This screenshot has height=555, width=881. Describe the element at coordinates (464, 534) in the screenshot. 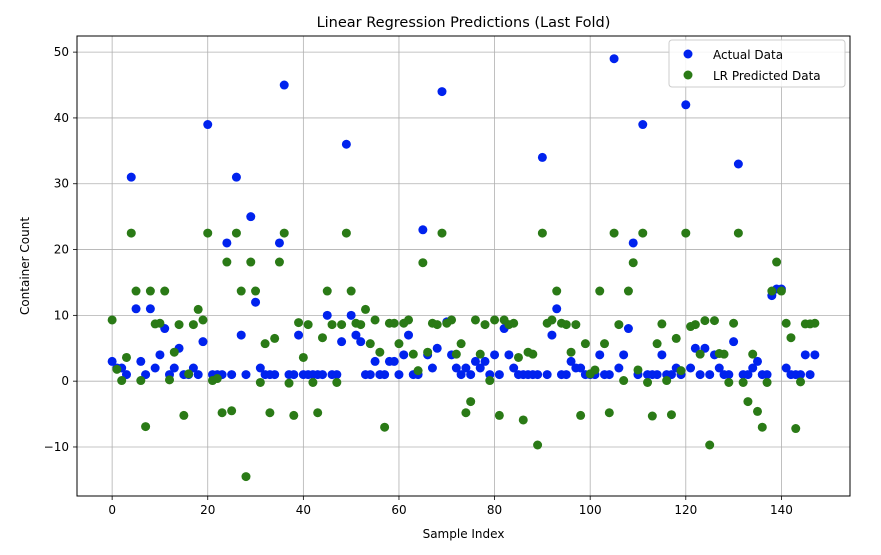

I see `x-axis-label: Sample Index` at that location.